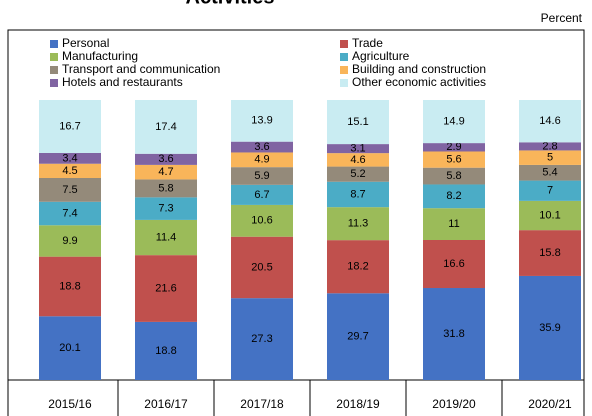 Image resolution: width=592 pixels, height=416 pixels. I want to click on x-tick-label: 2017/18, so click(262, 404).